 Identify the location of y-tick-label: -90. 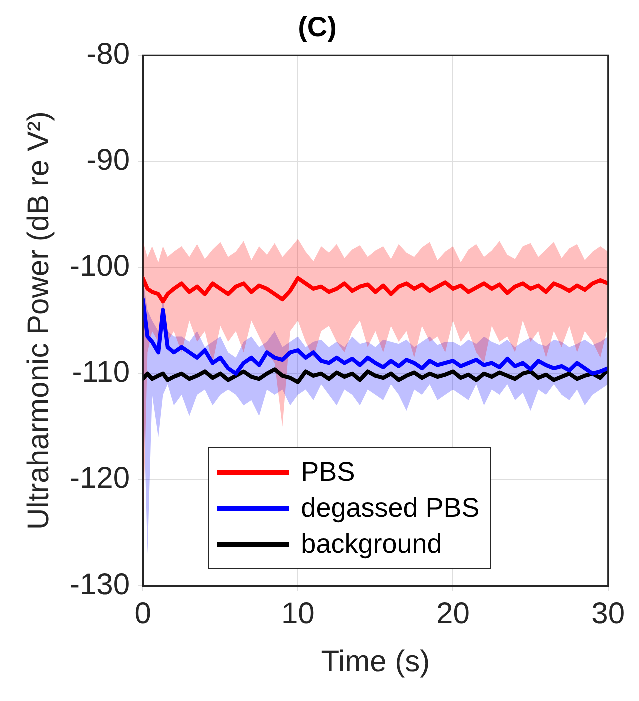
(108, 160).